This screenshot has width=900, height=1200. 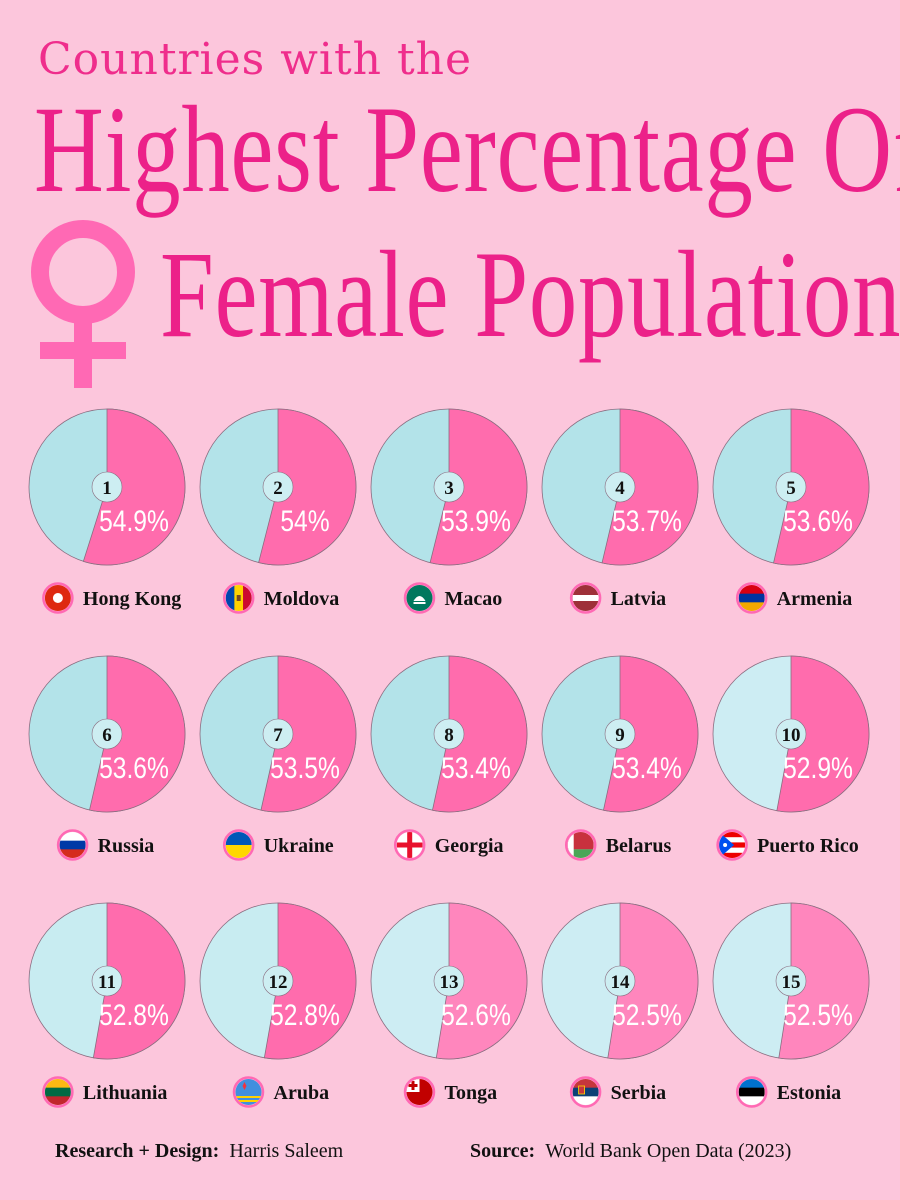 I want to click on country-label: Belarus, so click(x=639, y=846).